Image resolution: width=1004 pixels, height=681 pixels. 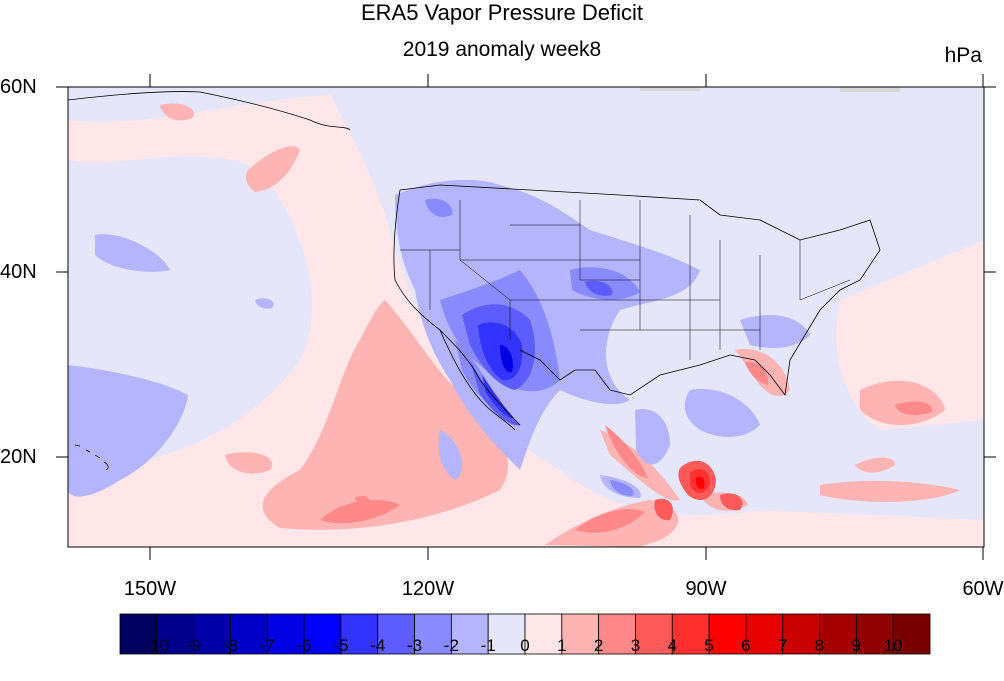 I want to click on state-borders, so click(x=625, y=280).